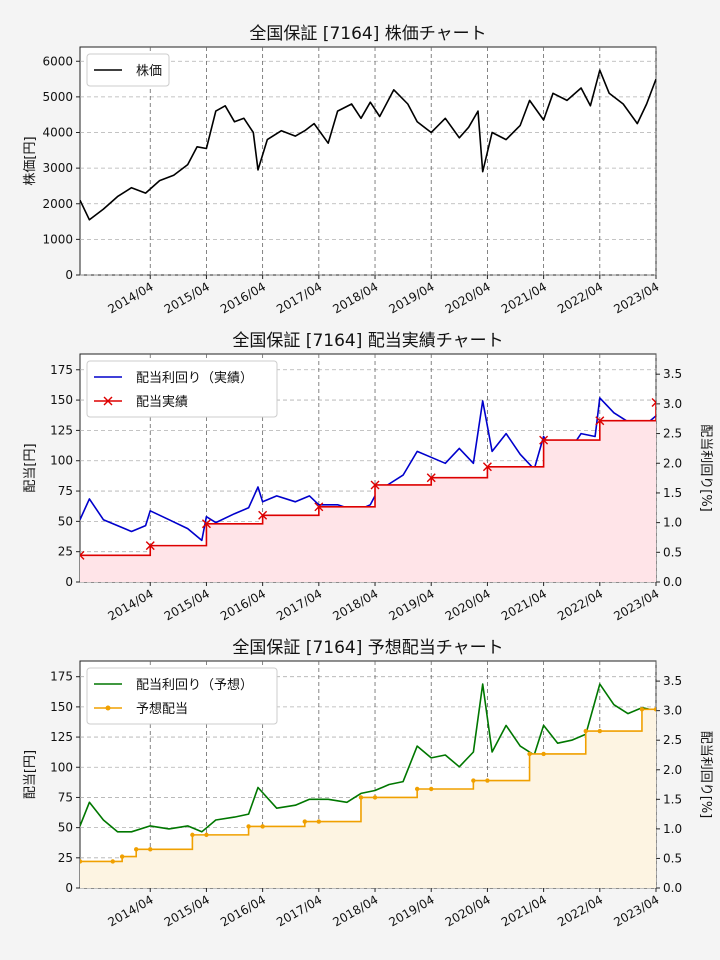 The width and height of the screenshot is (720, 960). What do you see at coordinates (57, 239) in the screenshot?
I see `y-tick-label: 1000` at bounding box center [57, 239].